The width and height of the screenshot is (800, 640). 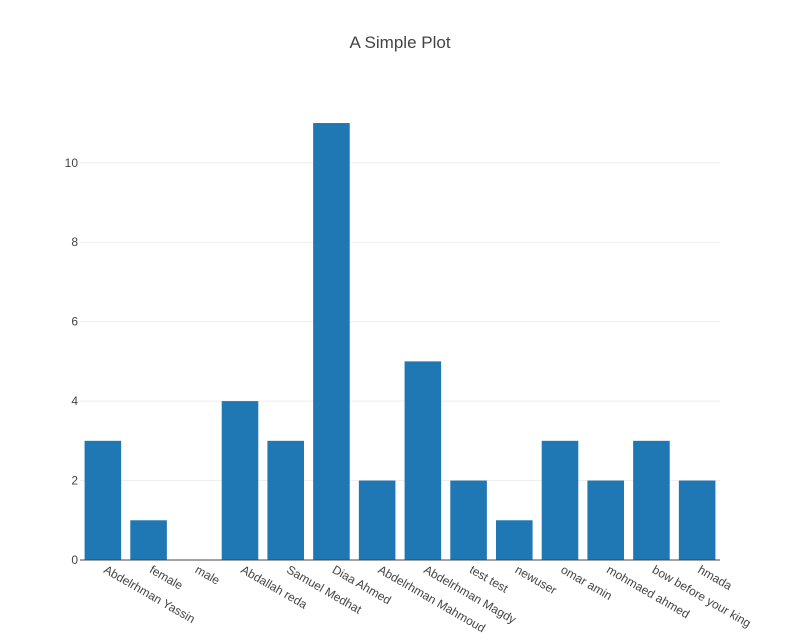 What do you see at coordinates (74, 242) in the screenshot?
I see `y-tick-label: 8` at bounding box center [74, 242].